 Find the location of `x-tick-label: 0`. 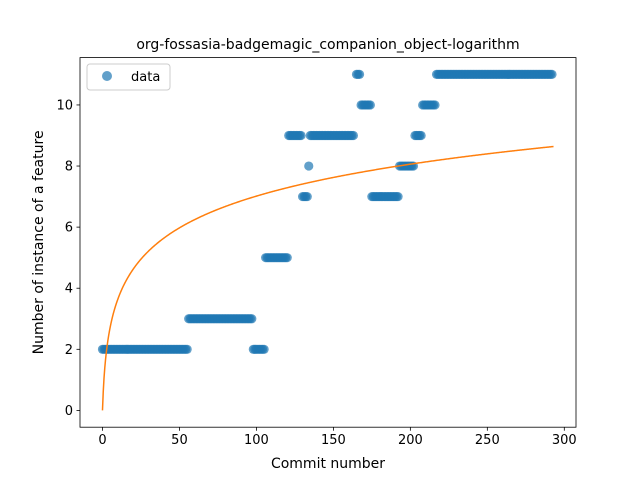

x-tick-label: 0 is located at coordinates (102, 440).